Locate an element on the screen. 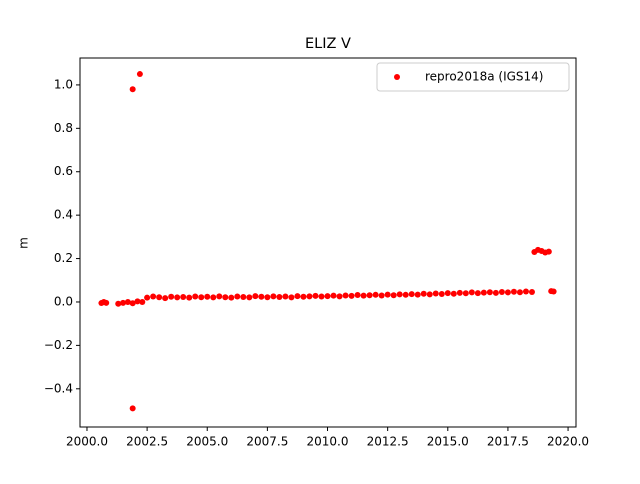 The width and height of the screenshot is (640, 484). legend-marker is located at coordinates (397, 77).